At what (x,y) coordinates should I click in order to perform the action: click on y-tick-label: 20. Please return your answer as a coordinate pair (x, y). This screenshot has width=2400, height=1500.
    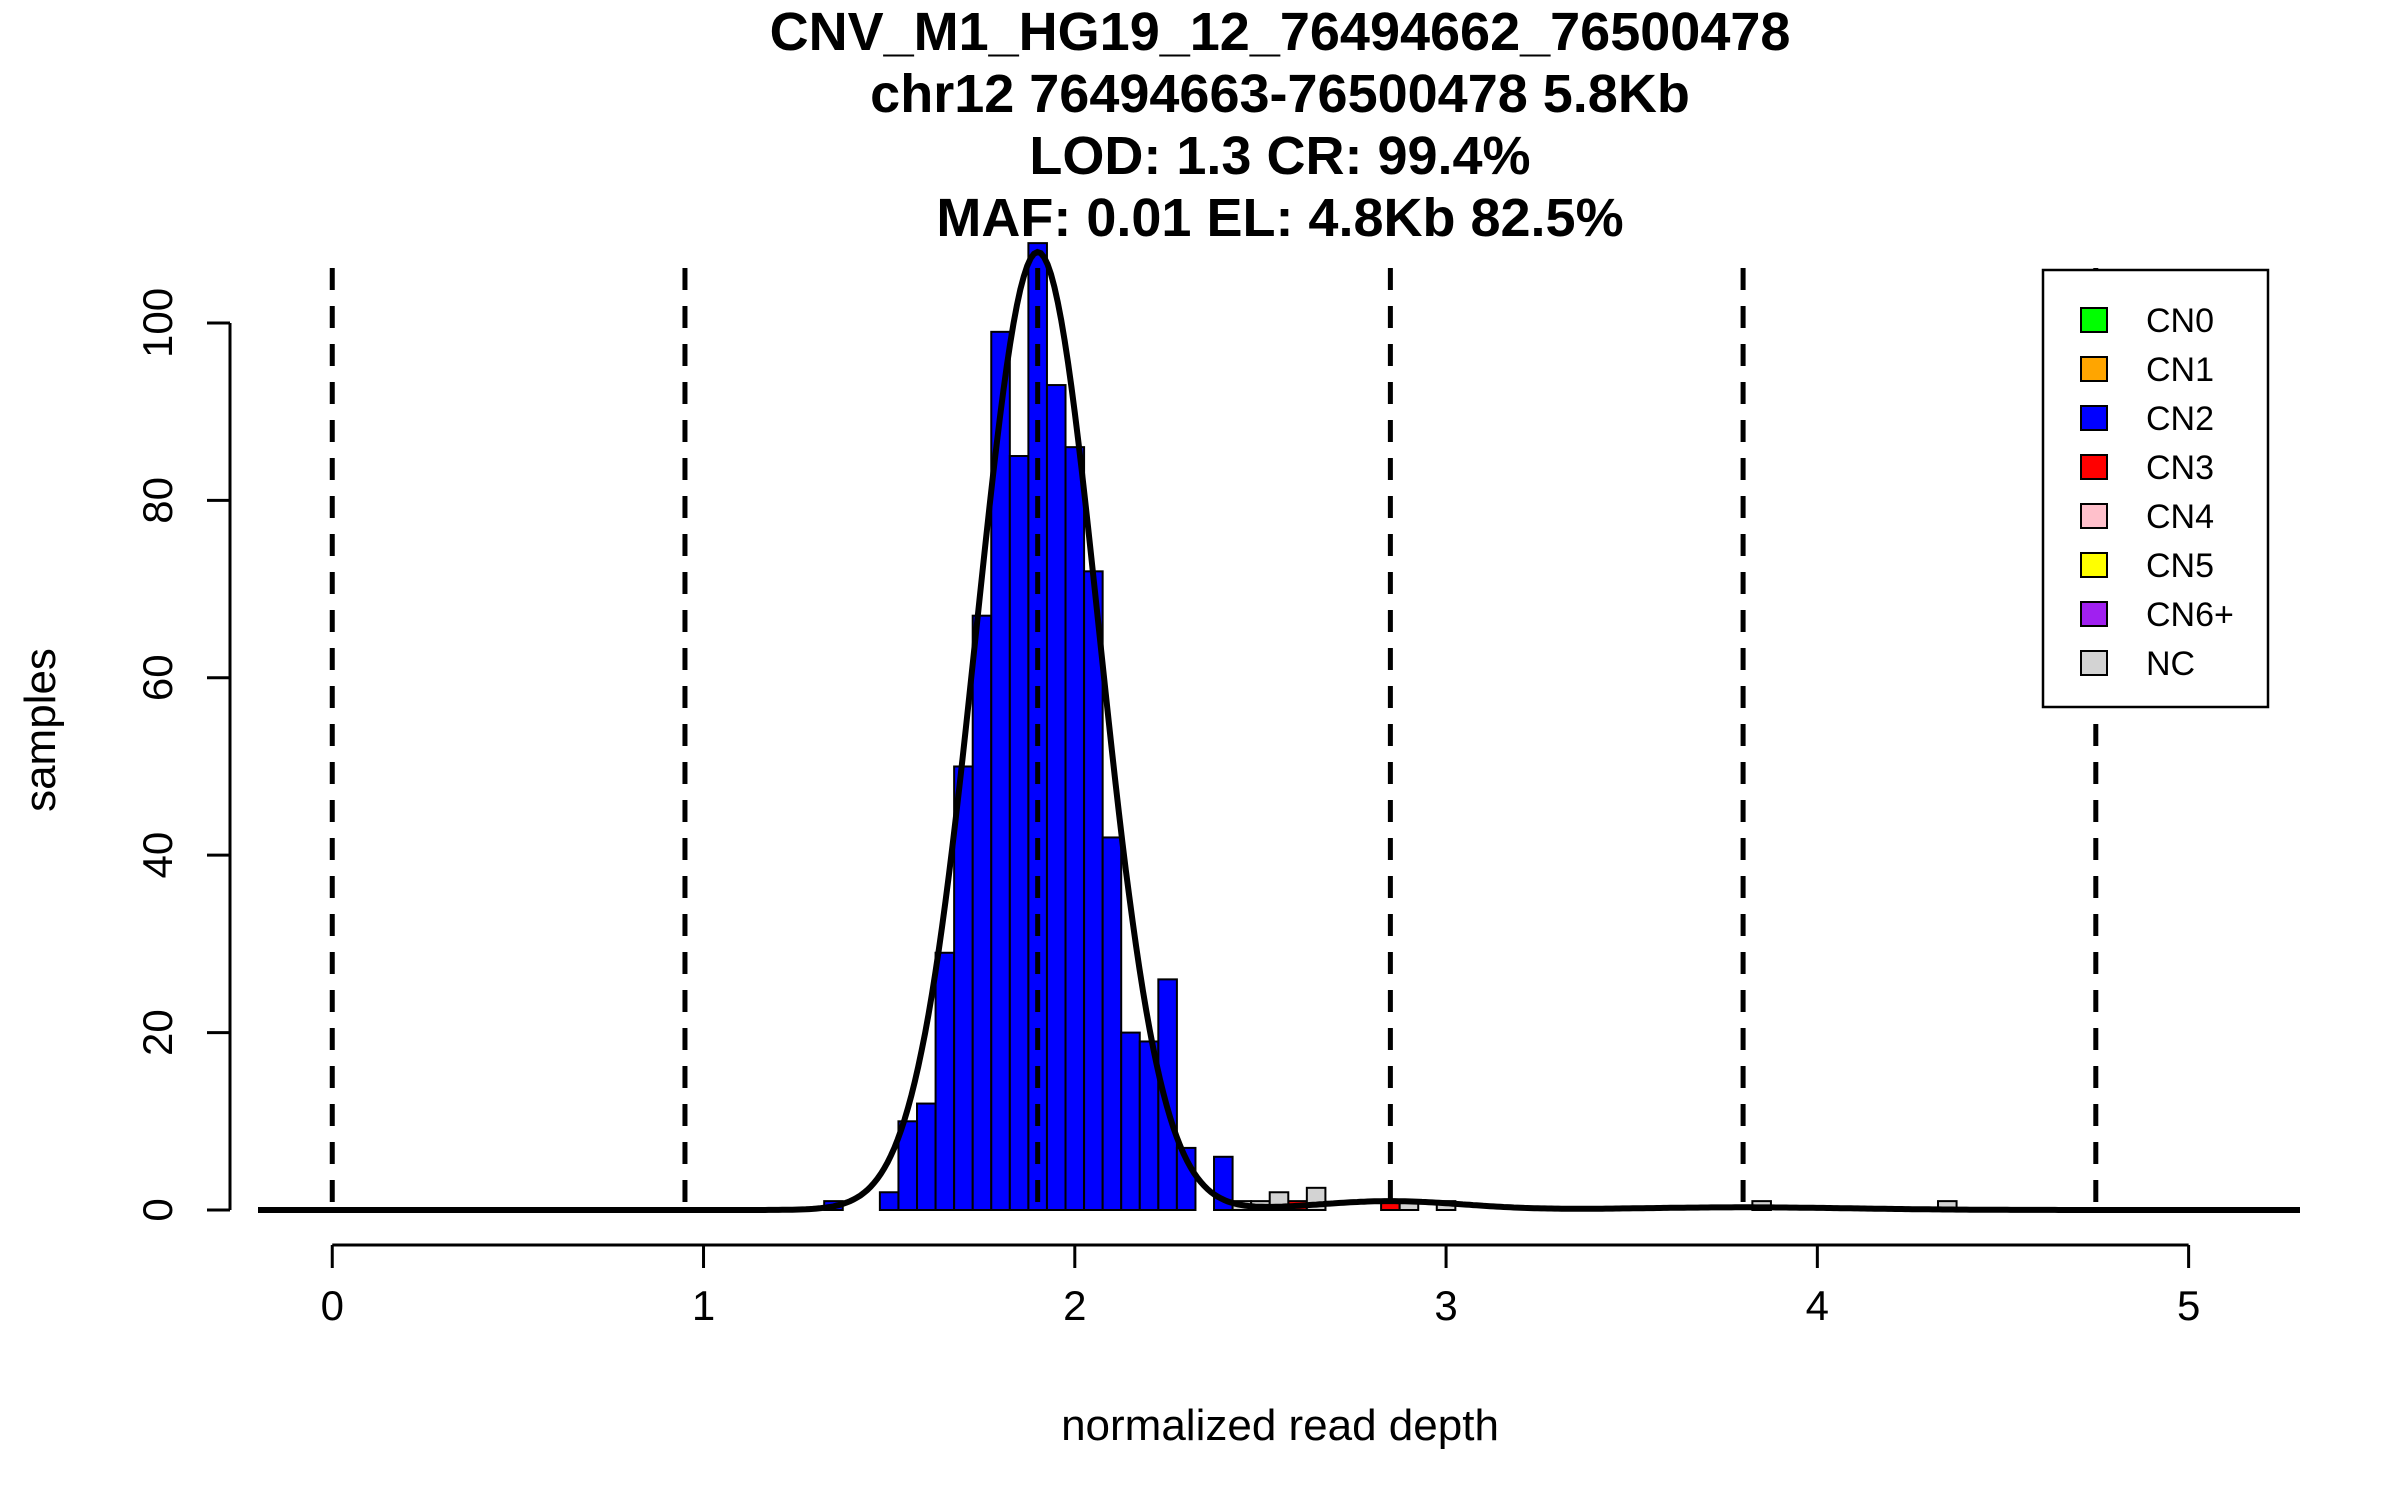
    Looking at the image, I should click on (157, 1032).